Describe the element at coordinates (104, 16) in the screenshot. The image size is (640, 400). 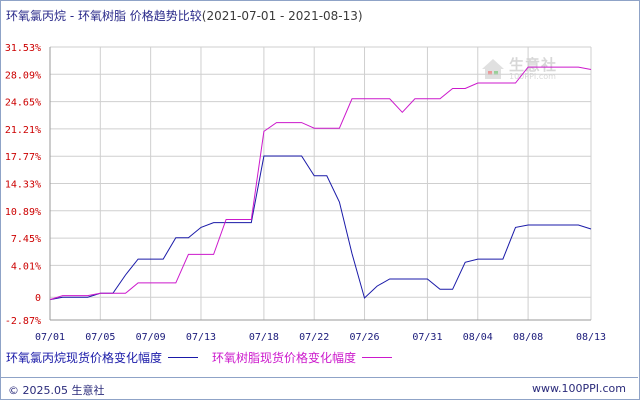
I see `chart-title: 环氧氯丙烷 - 环氧树脂 价格趋势比较` at that location.